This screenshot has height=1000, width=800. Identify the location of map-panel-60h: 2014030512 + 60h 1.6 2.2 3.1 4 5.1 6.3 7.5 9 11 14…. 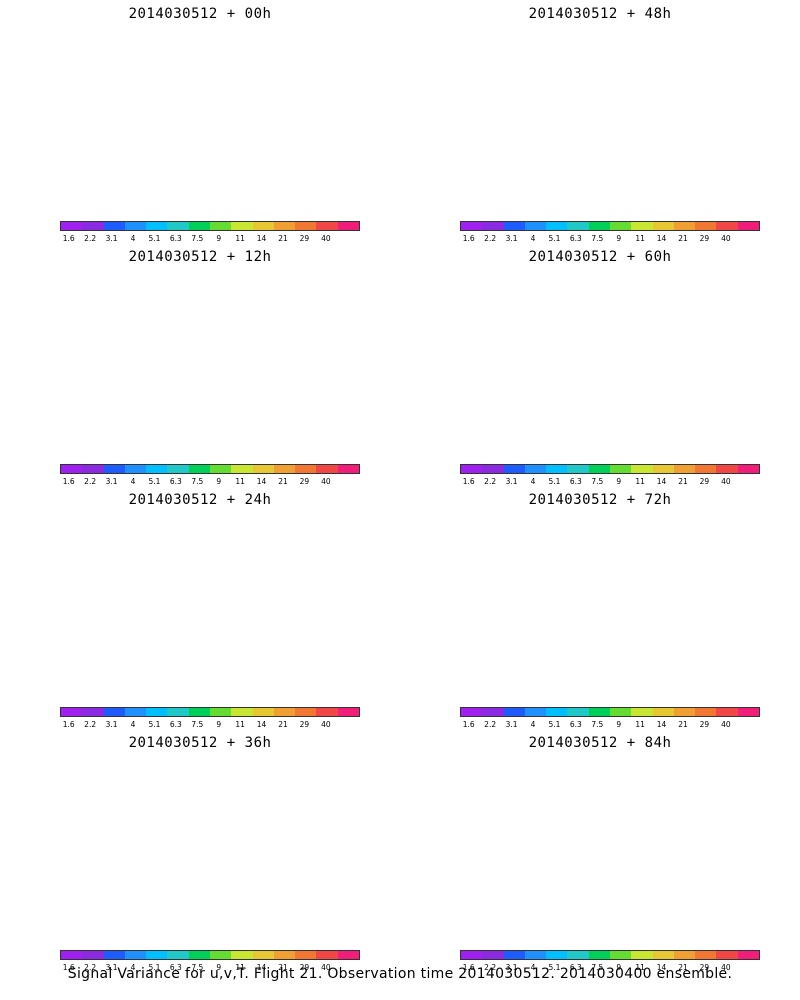
(600, 364).